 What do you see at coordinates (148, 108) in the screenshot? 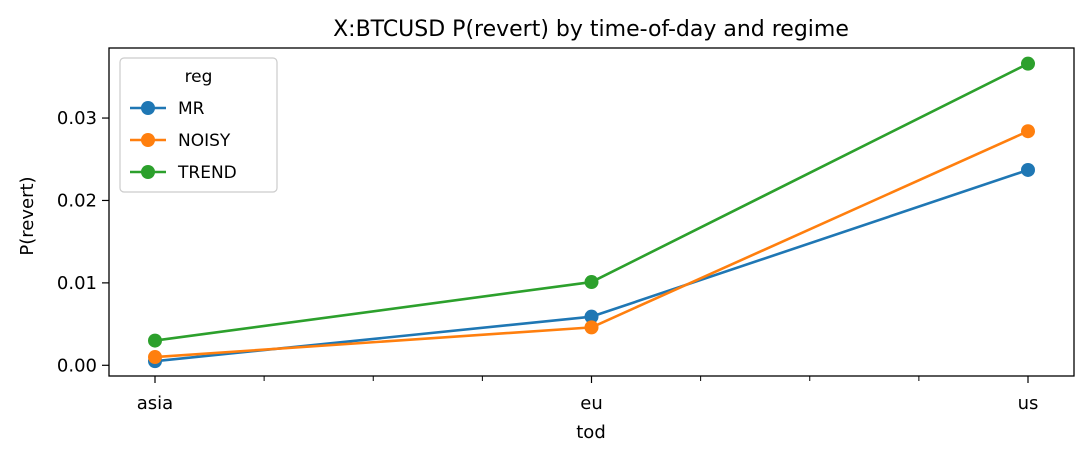
I see `legend-marker-mr` at bounding box center [148, 108].